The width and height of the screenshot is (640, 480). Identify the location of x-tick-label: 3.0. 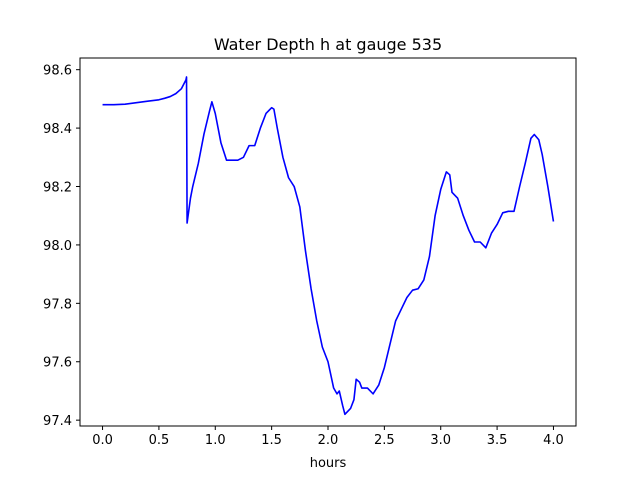
(440, 440).